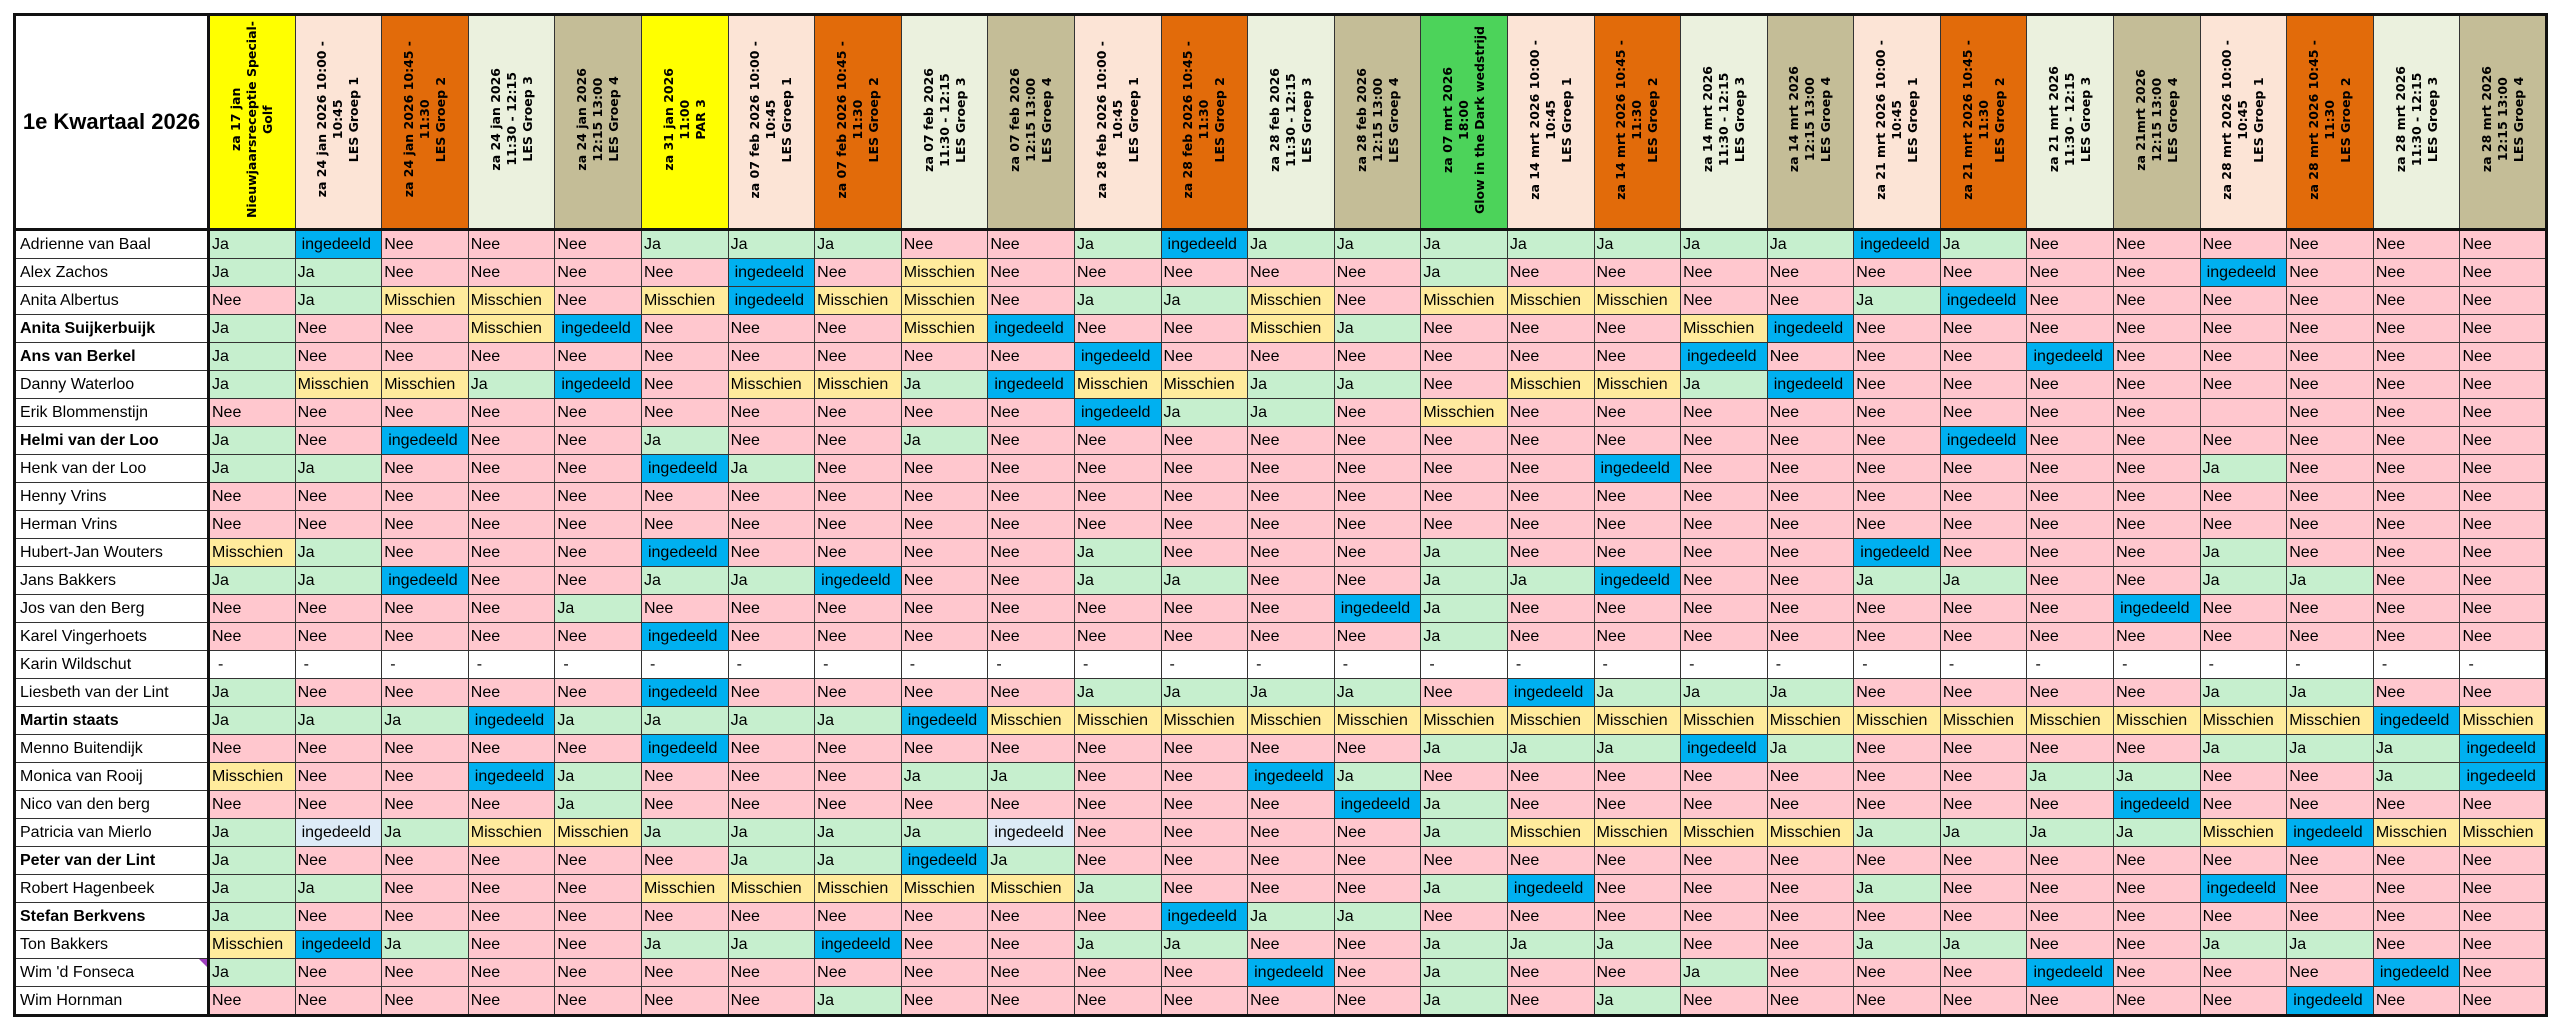  Describe the element at coordinates (112, 468) in the screenshot. I see `member-name-cell: Henk van der Loo` at that location.